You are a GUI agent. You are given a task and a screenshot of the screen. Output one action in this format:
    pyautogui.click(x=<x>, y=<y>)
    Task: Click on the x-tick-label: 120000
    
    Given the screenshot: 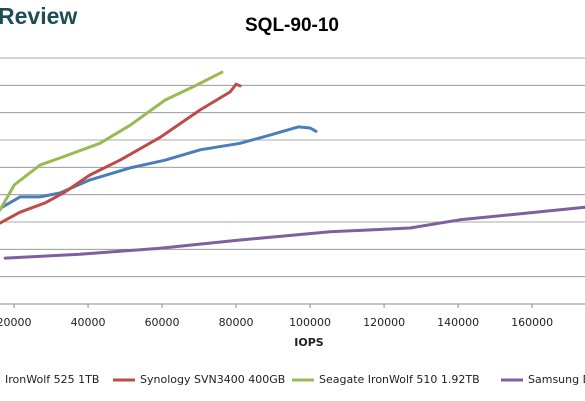 What is the action you would take?
    pyautogui.click(x=384, y=322)
    